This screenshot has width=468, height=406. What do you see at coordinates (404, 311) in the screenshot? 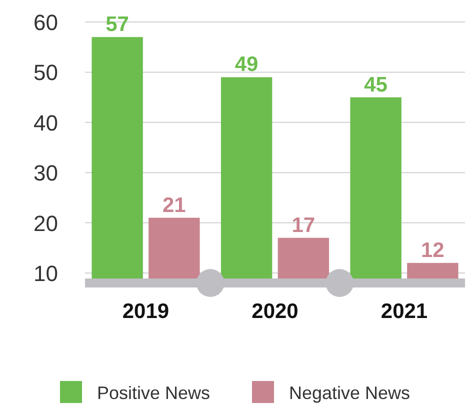
I see `x-tick-label: 2021` at bounding box center [404, 311].